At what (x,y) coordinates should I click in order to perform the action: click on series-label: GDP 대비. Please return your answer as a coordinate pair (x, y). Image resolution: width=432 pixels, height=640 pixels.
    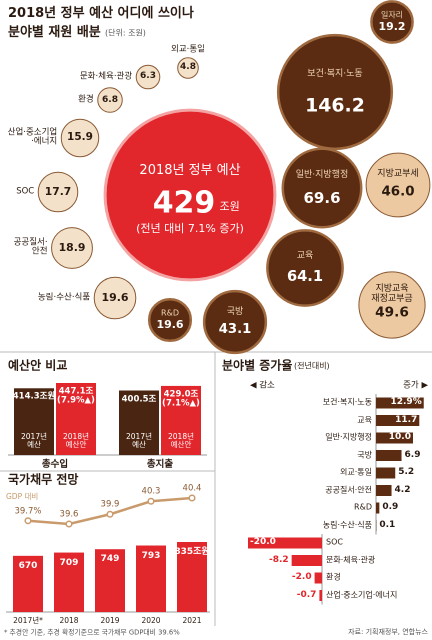
    Looking at the image, I should click on (22, 496).